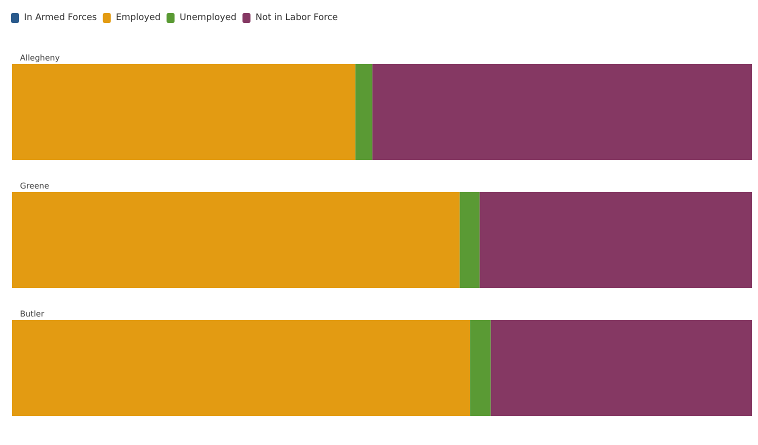 Image resolution: width=758 pixels, height=445 pixels. What do you see at coordinates (208, 18) in the screenshot?
I see `legend-label: Unemployed` at bounding box center [208, 18].